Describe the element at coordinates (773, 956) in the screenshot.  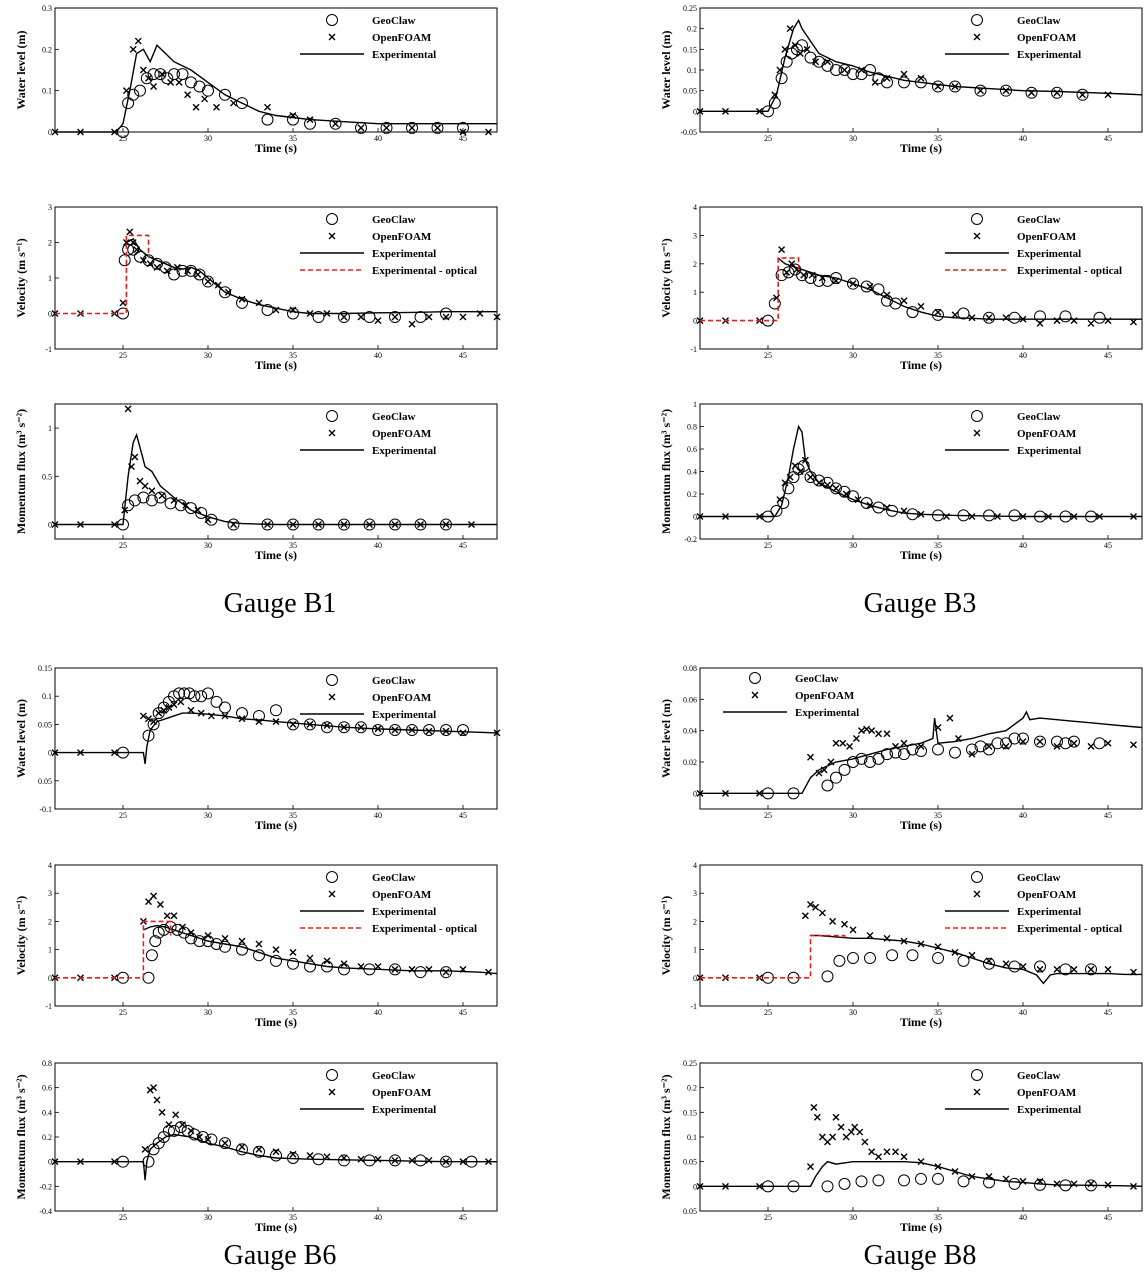
I see `optical-line` at that location.